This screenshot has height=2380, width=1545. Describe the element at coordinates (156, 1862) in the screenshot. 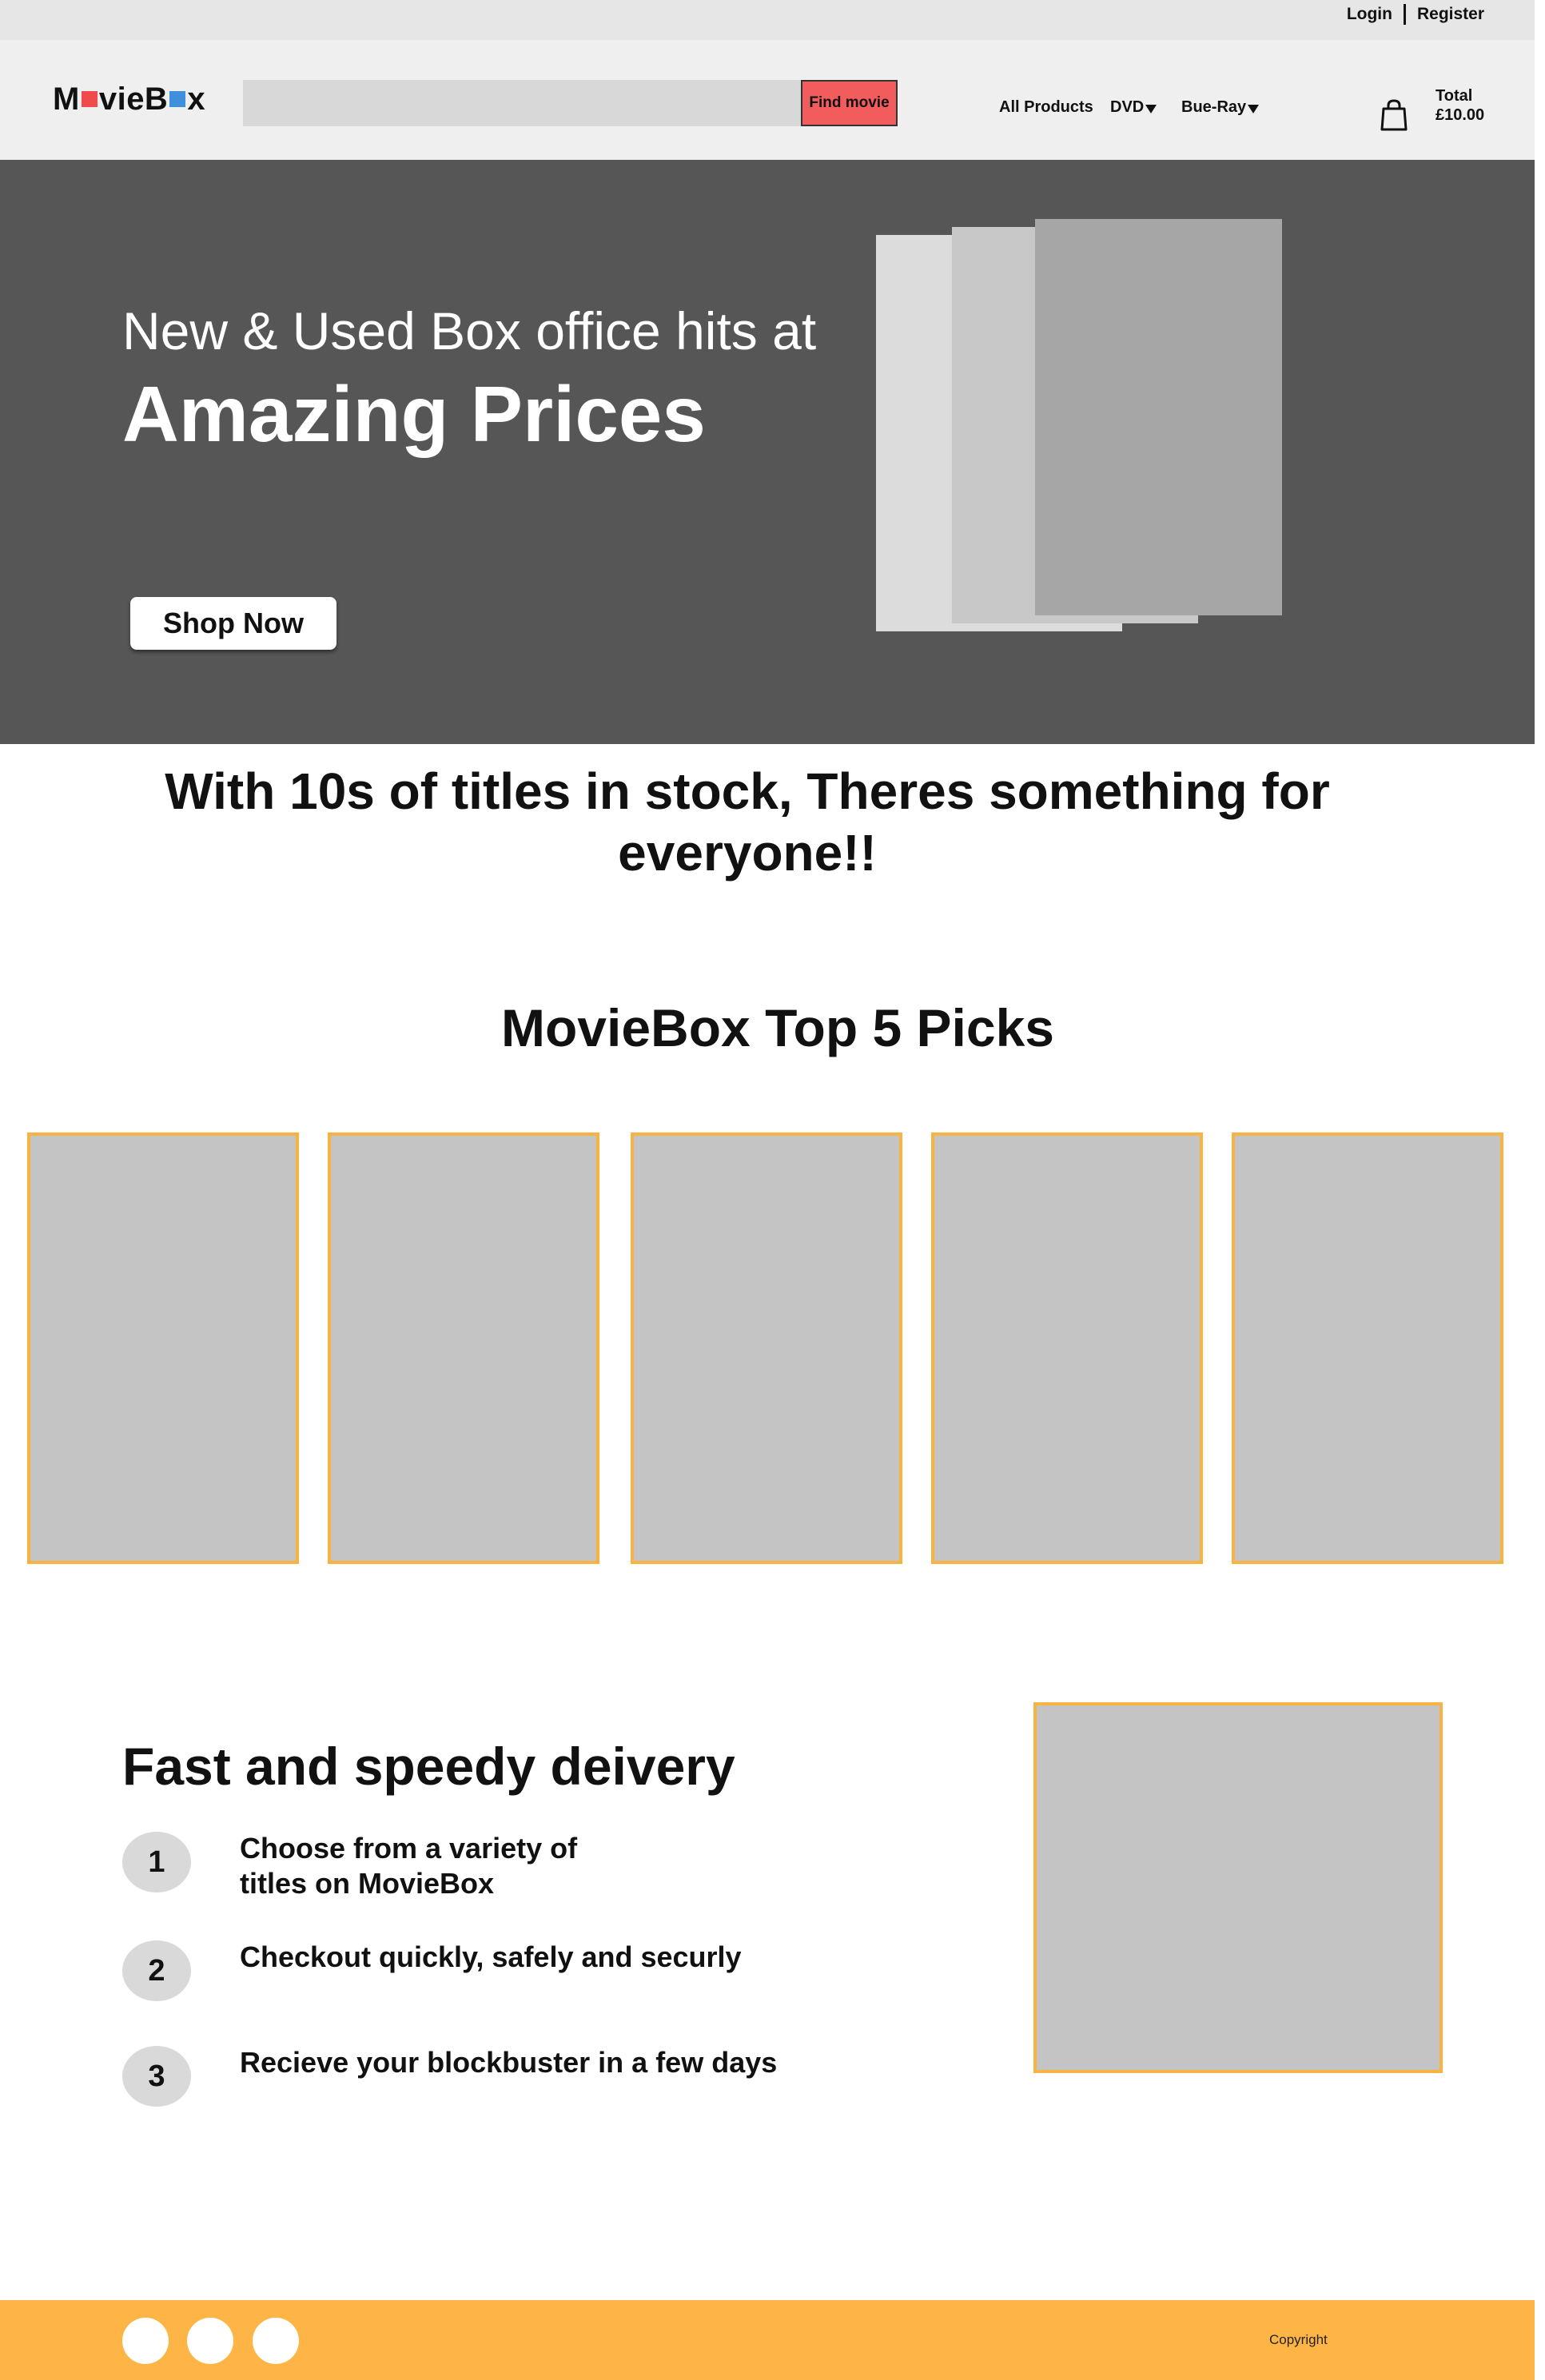

I see `step-number-1: 1` at that location.